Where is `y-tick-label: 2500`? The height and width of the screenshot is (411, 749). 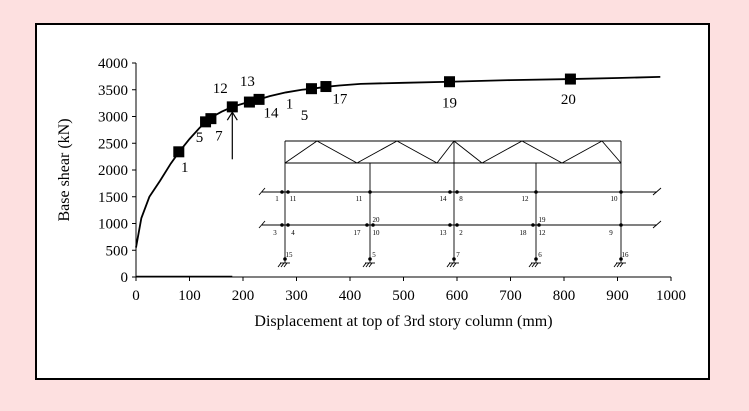
y-tick-label: 2500 is located at coordinates (113, 144).